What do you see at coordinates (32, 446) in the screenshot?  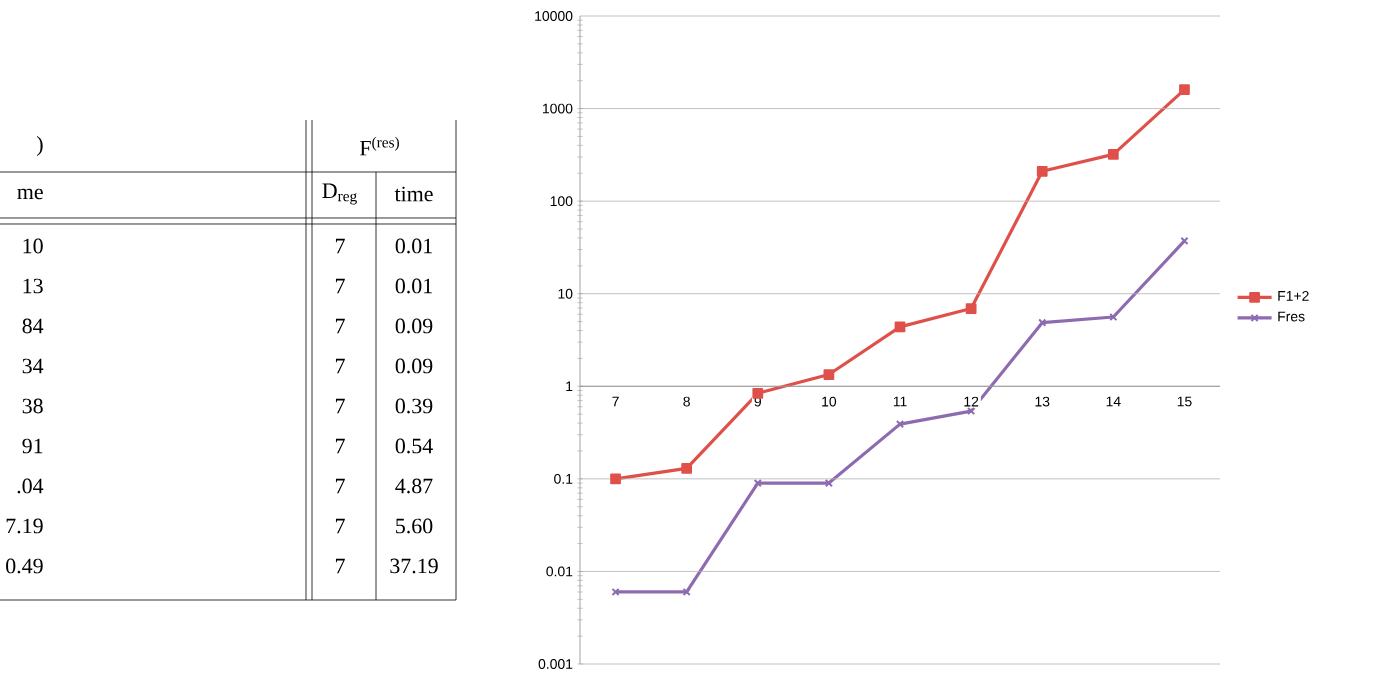 I see `text: 91` at bounding box center [32, 446].